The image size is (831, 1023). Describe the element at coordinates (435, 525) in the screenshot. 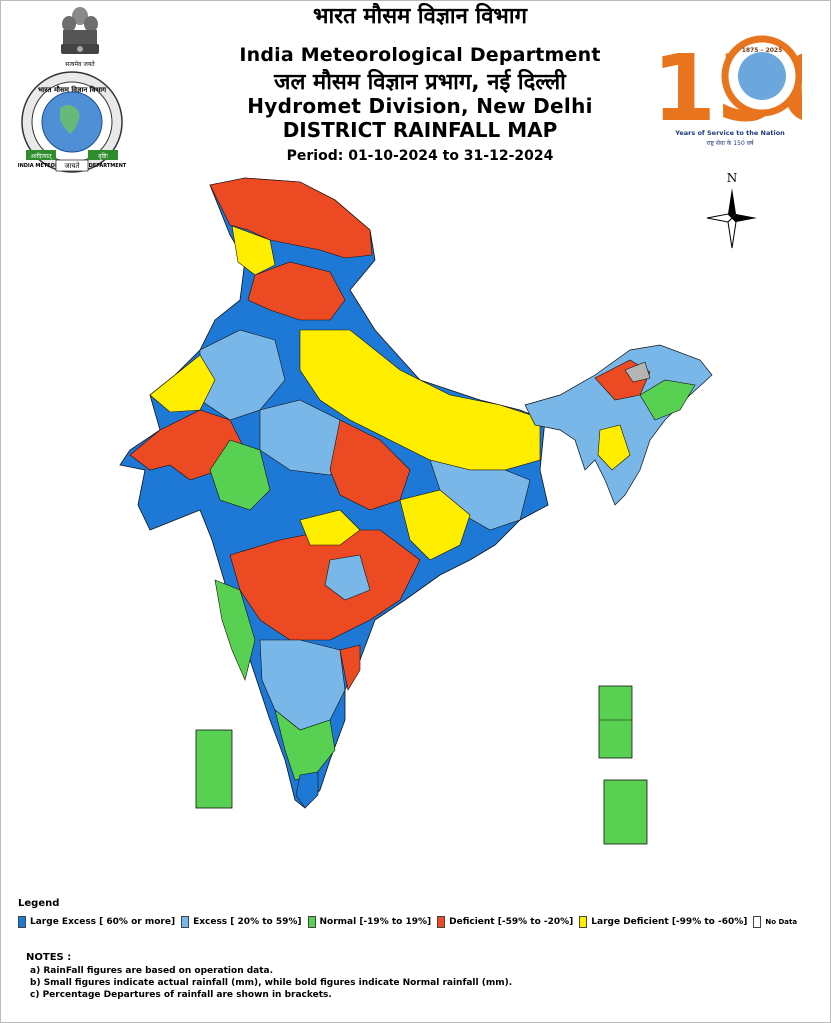

I see `region-odisha-large-deficient` at that location.